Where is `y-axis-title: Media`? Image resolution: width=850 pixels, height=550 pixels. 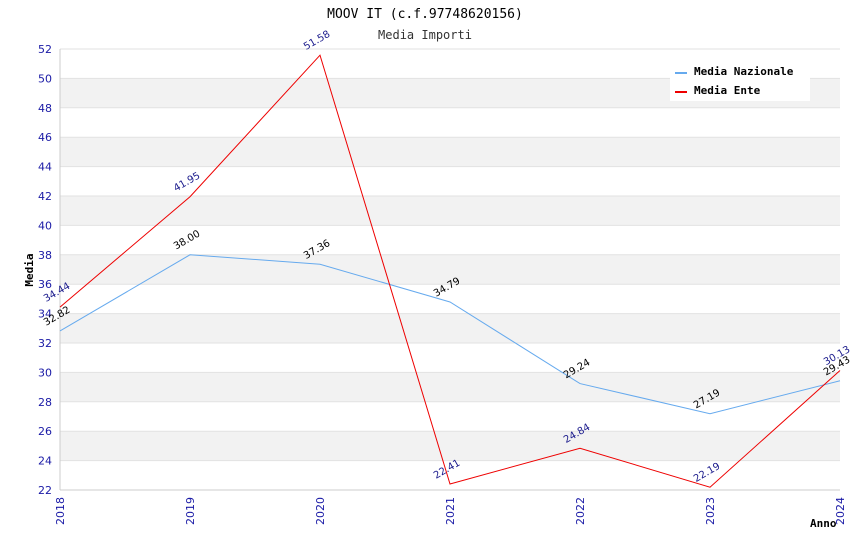 y-axis-title: Media is located at coordinates (29, 269).